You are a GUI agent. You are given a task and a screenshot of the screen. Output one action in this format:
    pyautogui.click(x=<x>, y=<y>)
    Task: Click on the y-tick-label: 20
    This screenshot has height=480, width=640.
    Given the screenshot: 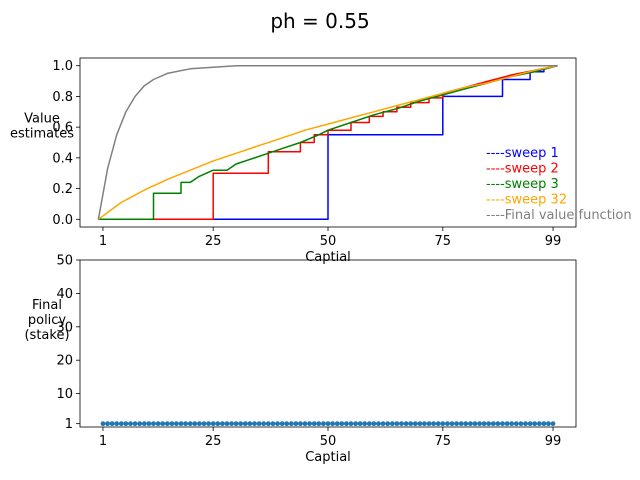 What is the action you would take?
    pyautogui.click(x=64, y=361)
    